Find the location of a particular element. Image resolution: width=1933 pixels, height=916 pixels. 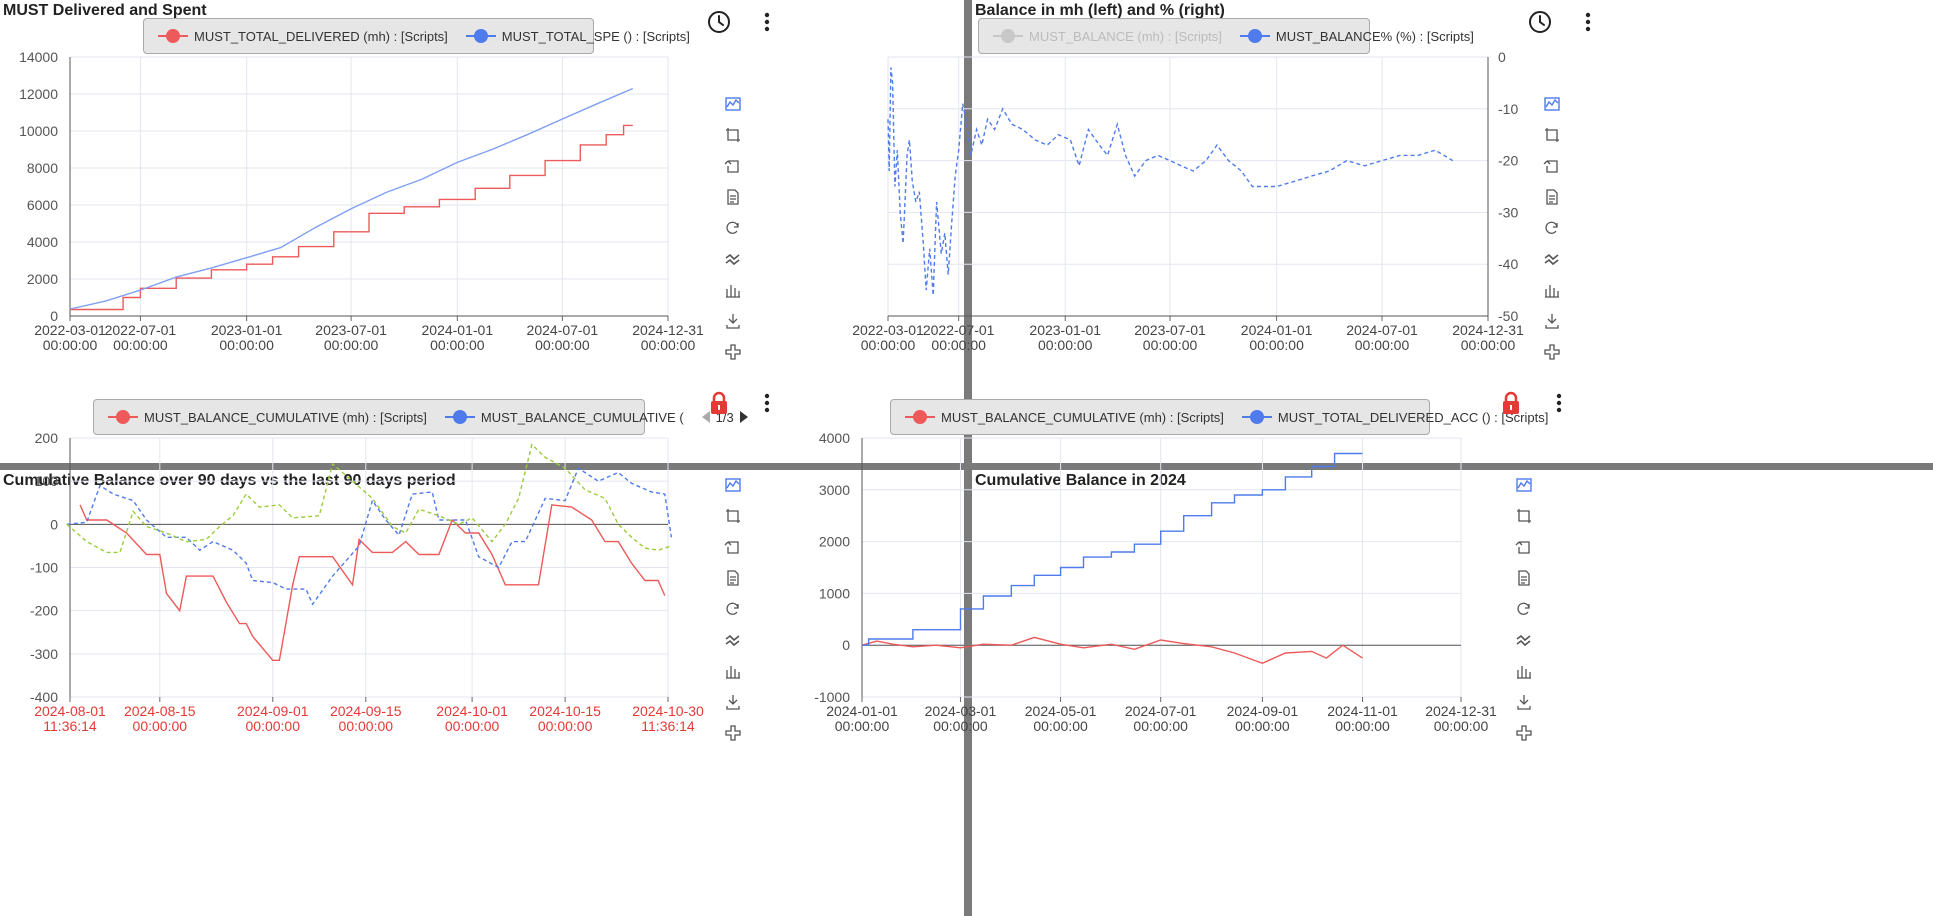

x-tick-label: 2024-09-15 is located at coordinates (366, 711).